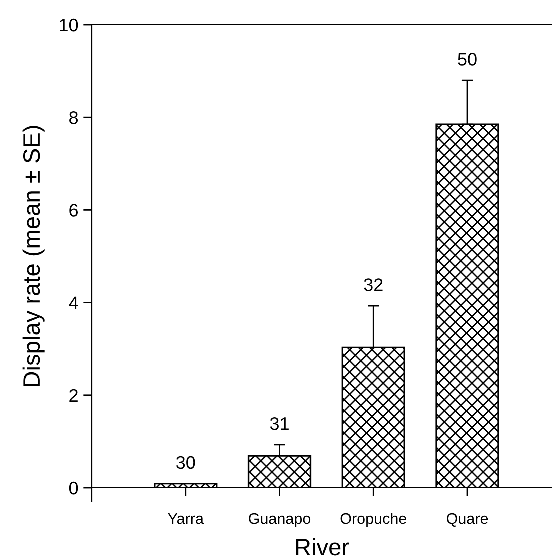 The image size is (552, 559). I want to click on annotation: 50, so click(467, 59).